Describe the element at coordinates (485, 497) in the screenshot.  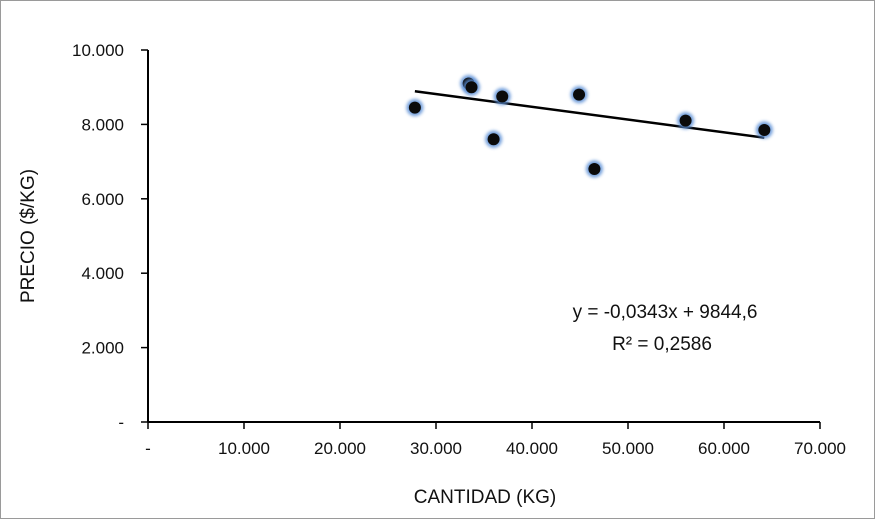
I see `x-axis-title: CANTIDAD (KG)` at that location.